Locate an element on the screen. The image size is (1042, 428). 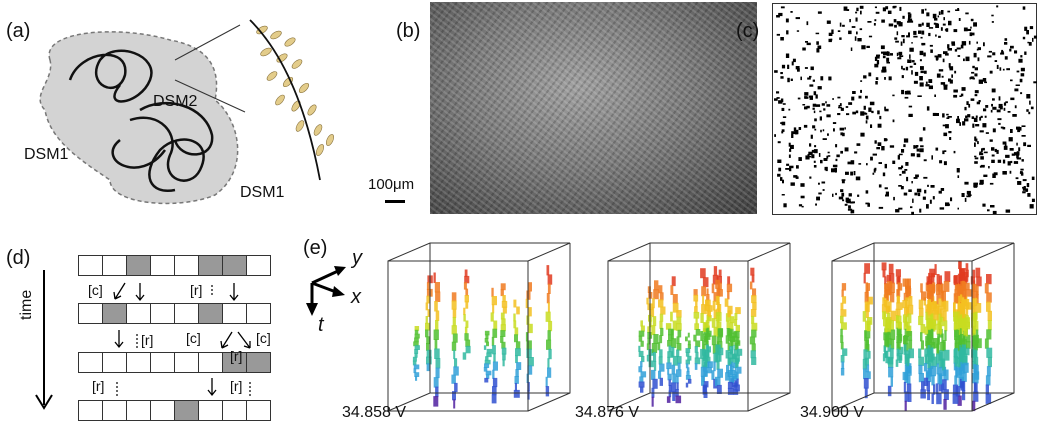
panel-b-label: (b) is located at coordinates (408, 31).